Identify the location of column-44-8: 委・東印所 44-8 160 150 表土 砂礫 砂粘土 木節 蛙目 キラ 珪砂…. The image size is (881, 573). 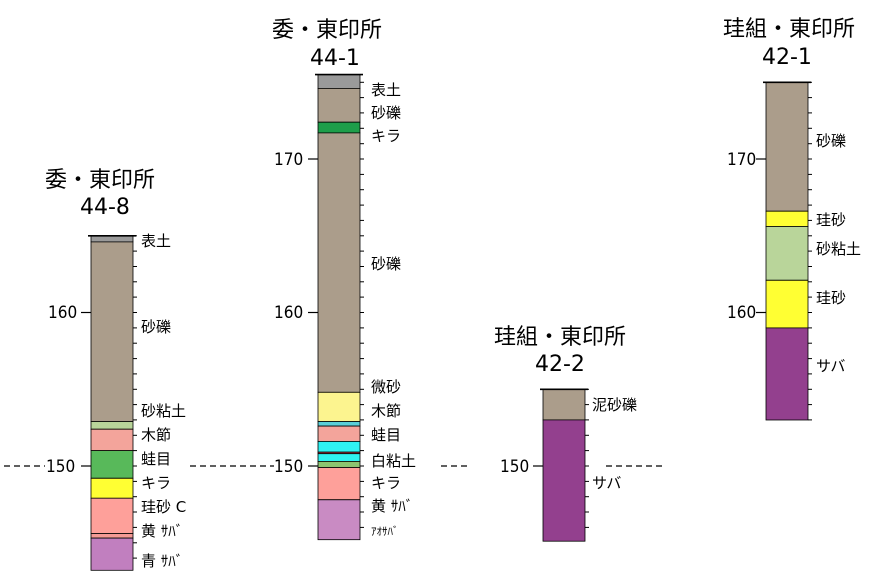
(95, 369).